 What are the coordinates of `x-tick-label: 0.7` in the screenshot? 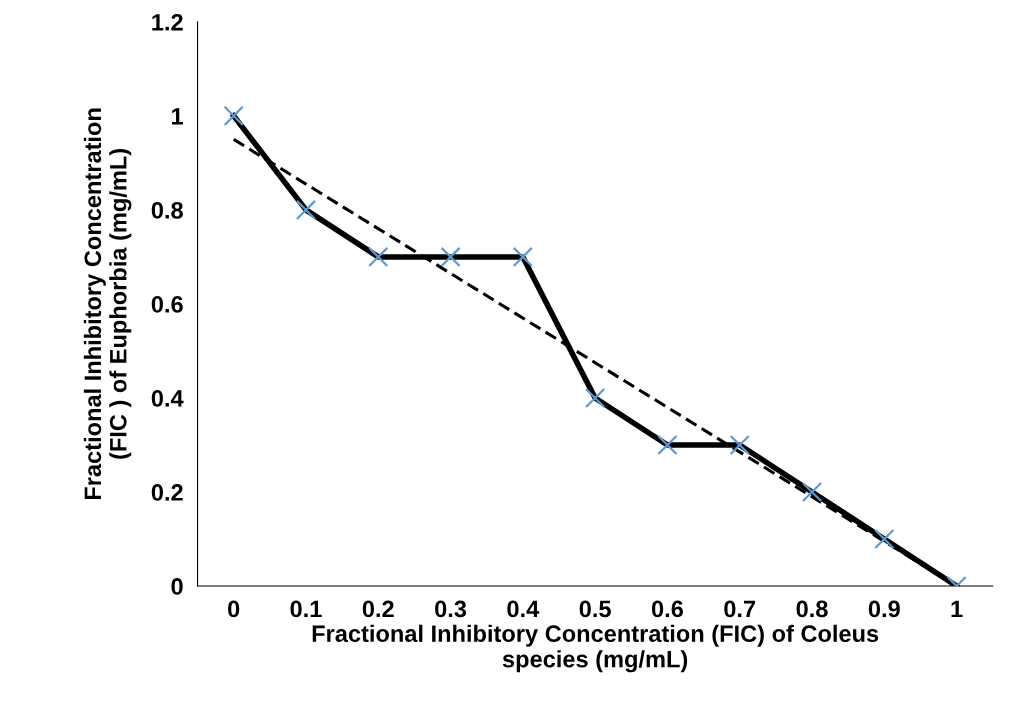 It's located at (740, 609).